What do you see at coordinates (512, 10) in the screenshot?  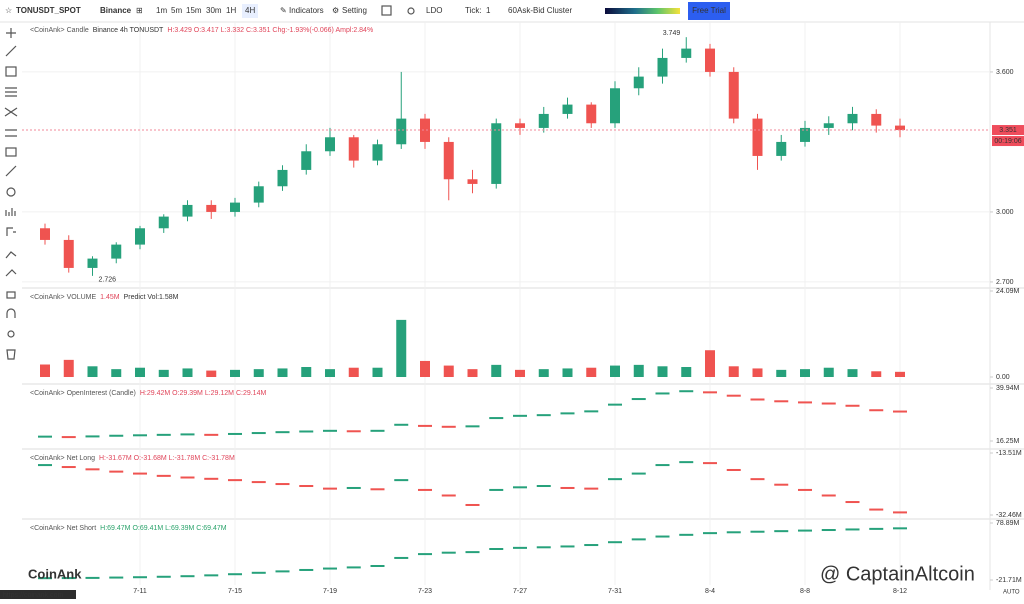 I see `cluster-icon: 60` at bounding box center [512, 10].